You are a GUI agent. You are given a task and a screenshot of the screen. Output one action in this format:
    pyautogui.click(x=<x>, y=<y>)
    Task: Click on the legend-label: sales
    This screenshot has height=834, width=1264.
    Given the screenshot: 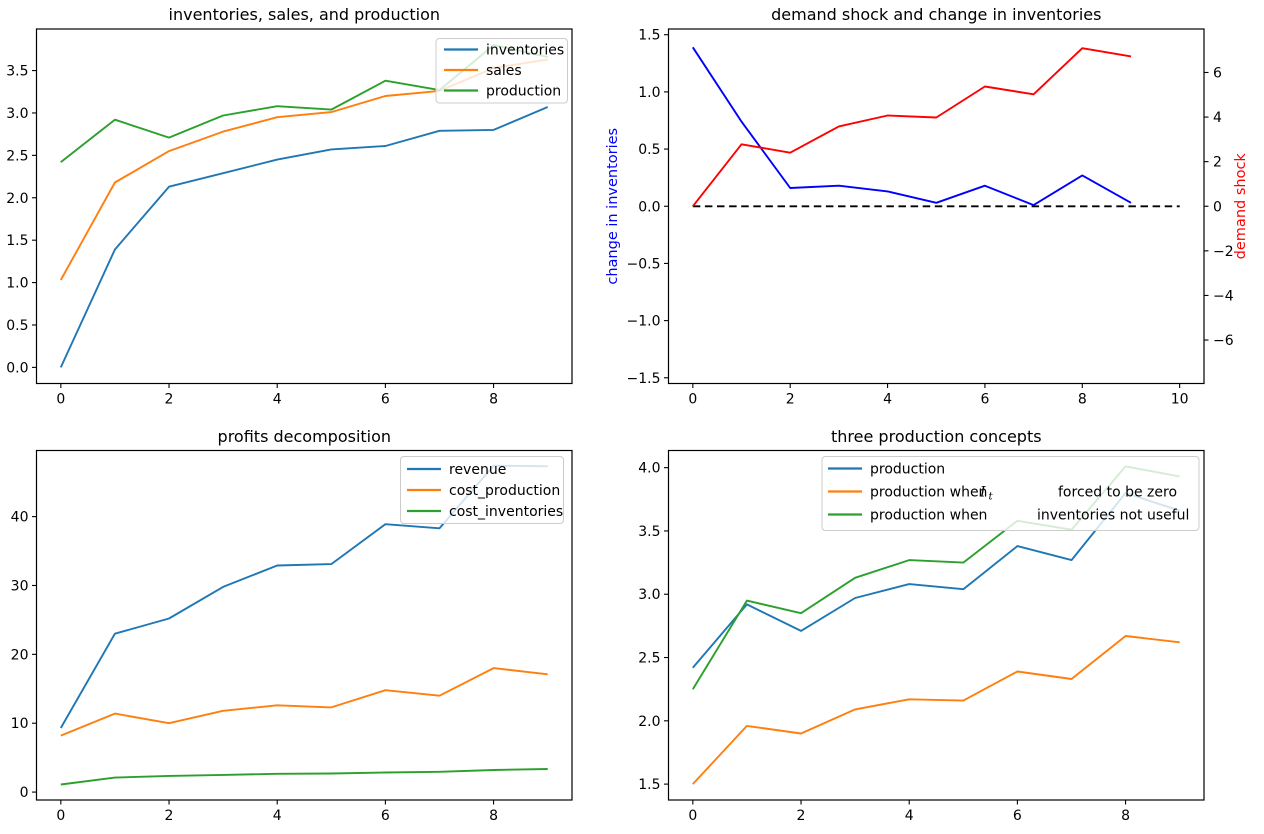 What is the action you would take?
    pyautogui.click(x=504, y=71)
    